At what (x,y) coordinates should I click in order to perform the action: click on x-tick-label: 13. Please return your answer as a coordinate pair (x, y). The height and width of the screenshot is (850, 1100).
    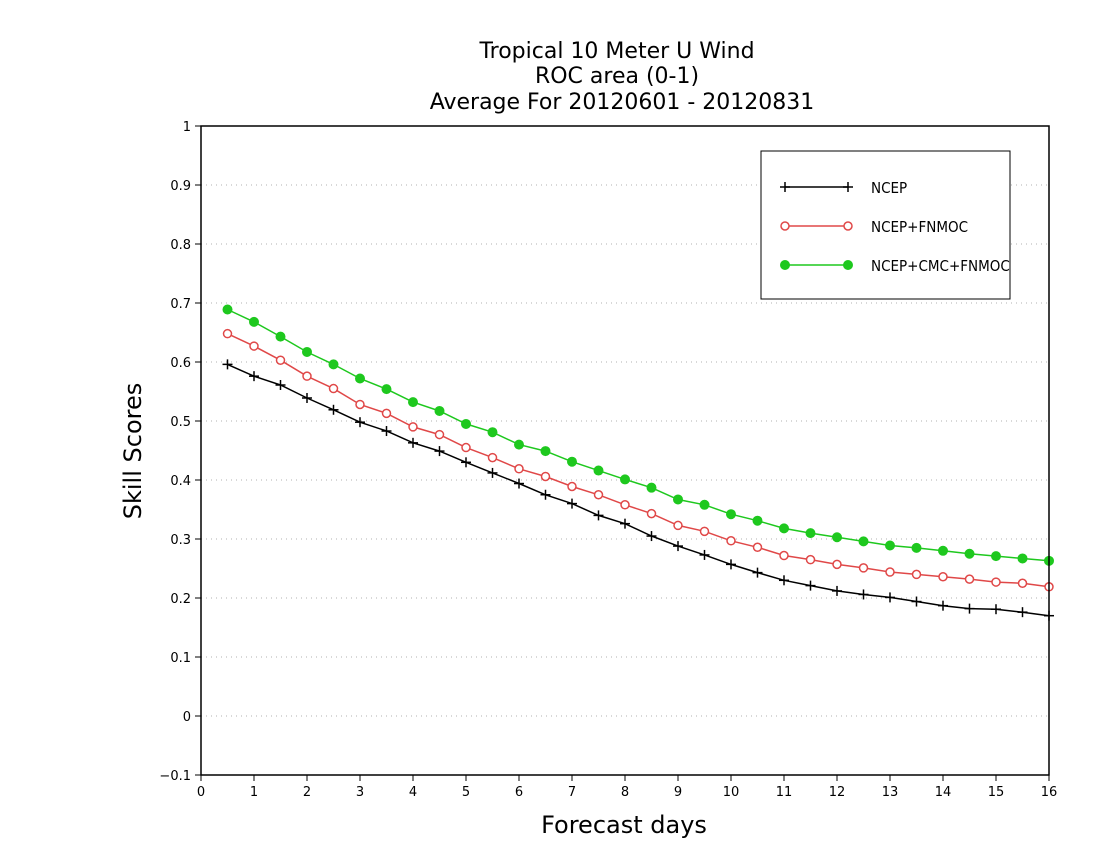
    Looking at the image, I should click on (890, 792).